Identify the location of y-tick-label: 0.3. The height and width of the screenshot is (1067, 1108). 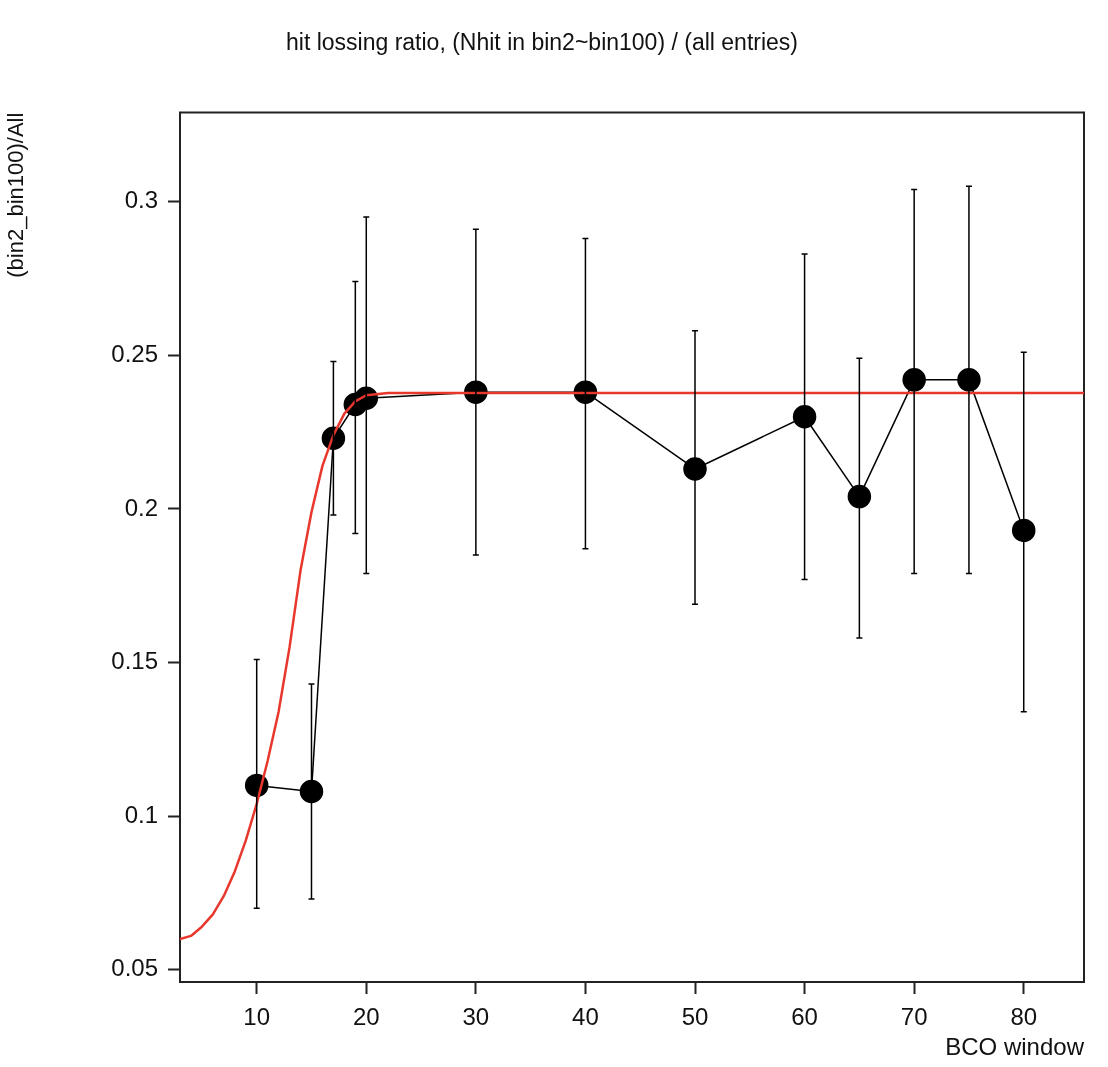
(141, 200).